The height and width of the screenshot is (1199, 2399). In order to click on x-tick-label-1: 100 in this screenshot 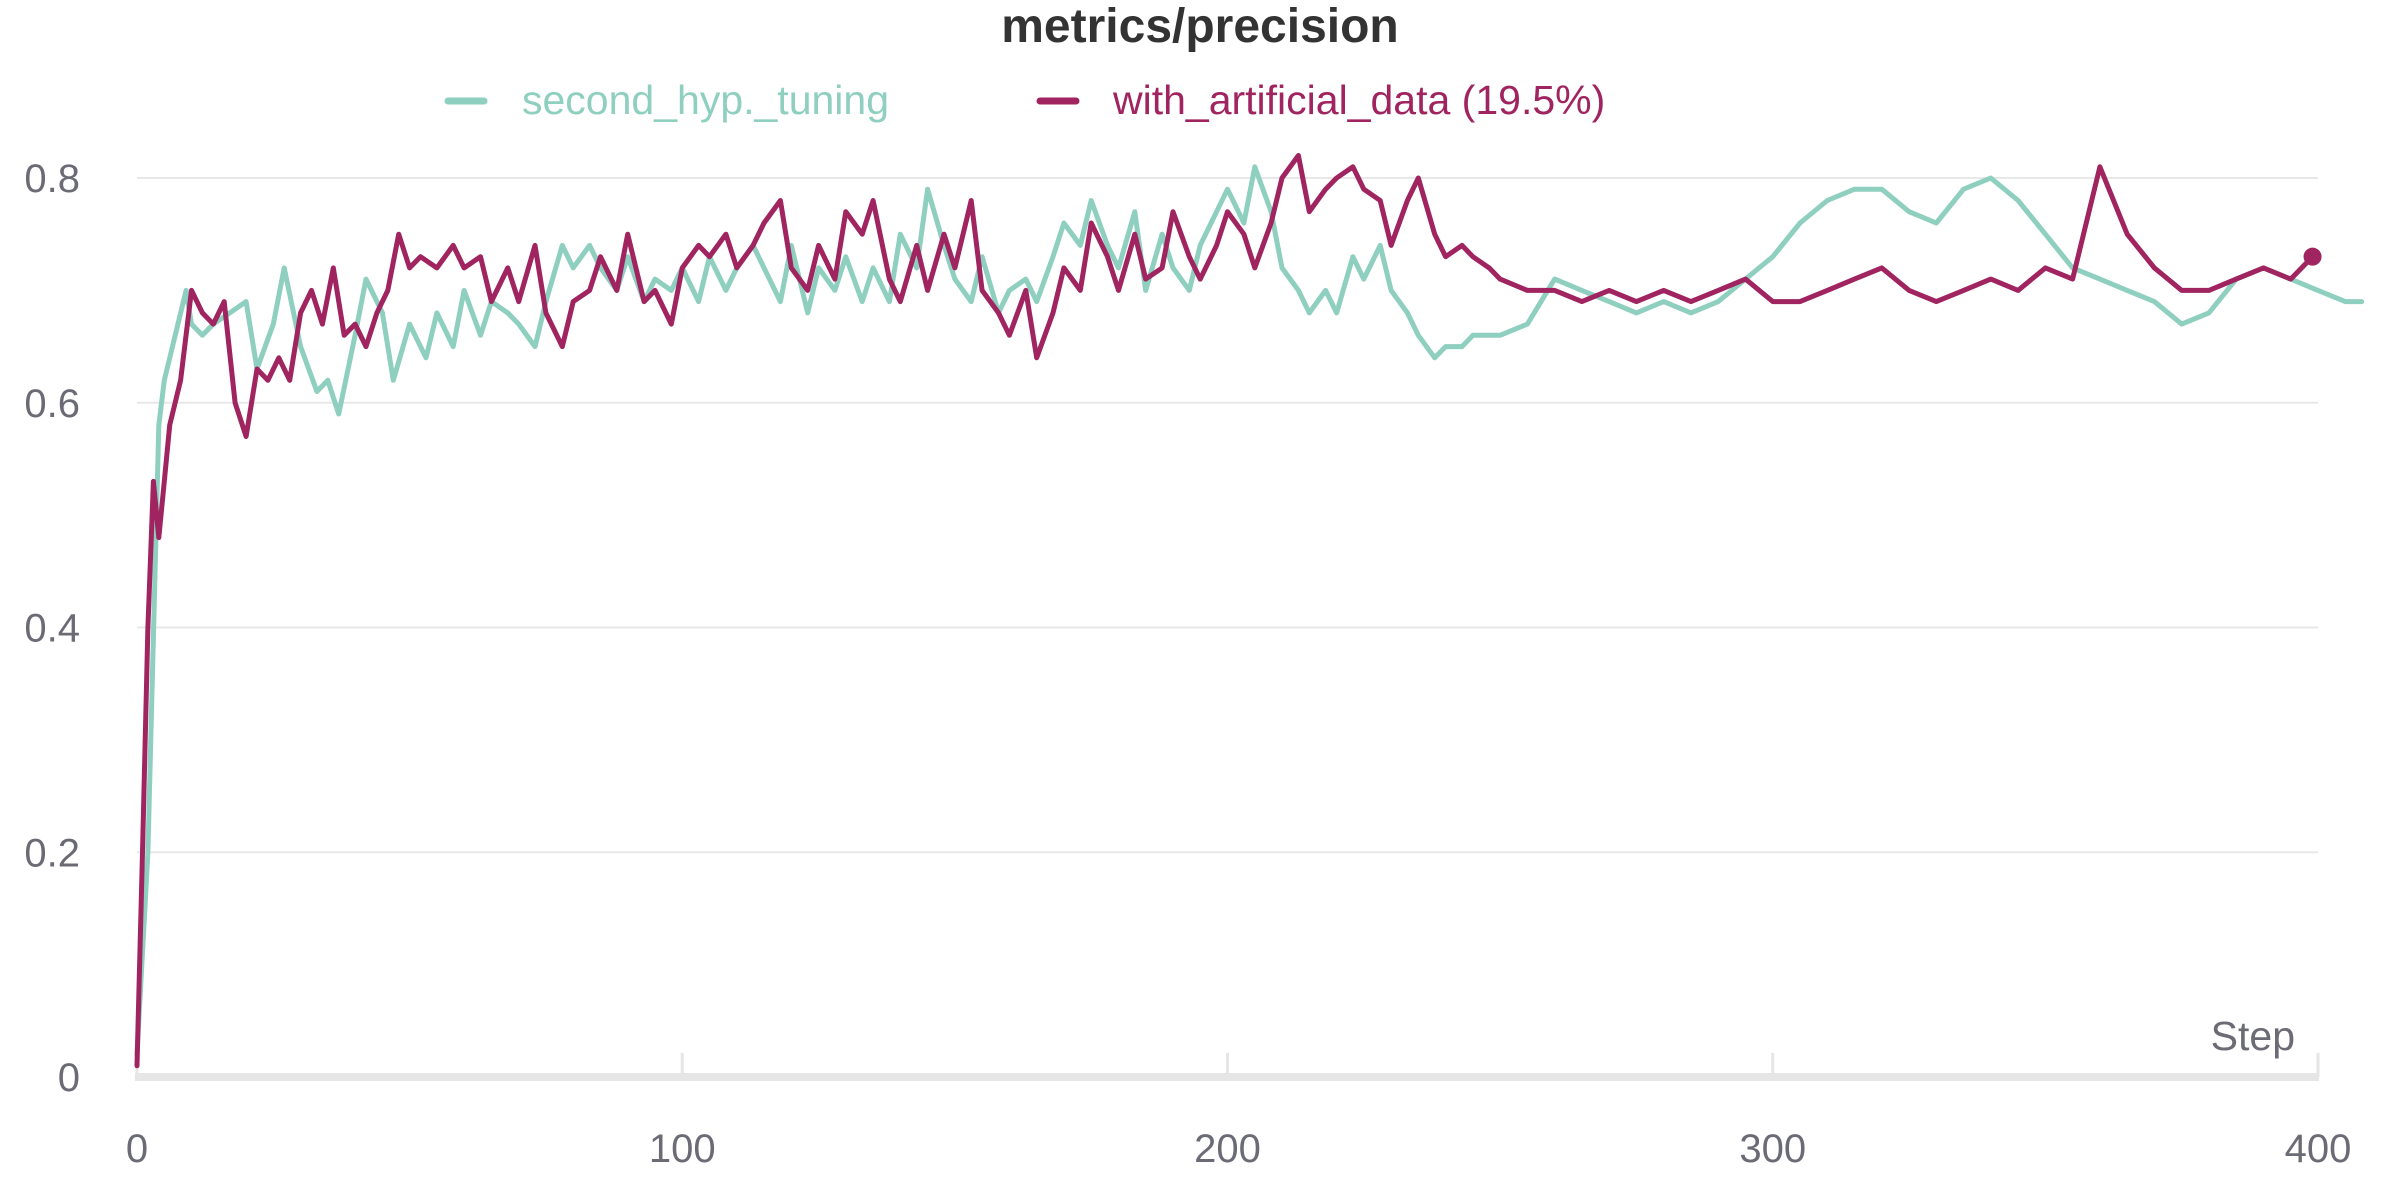, I will do `click(682, 1149)`.